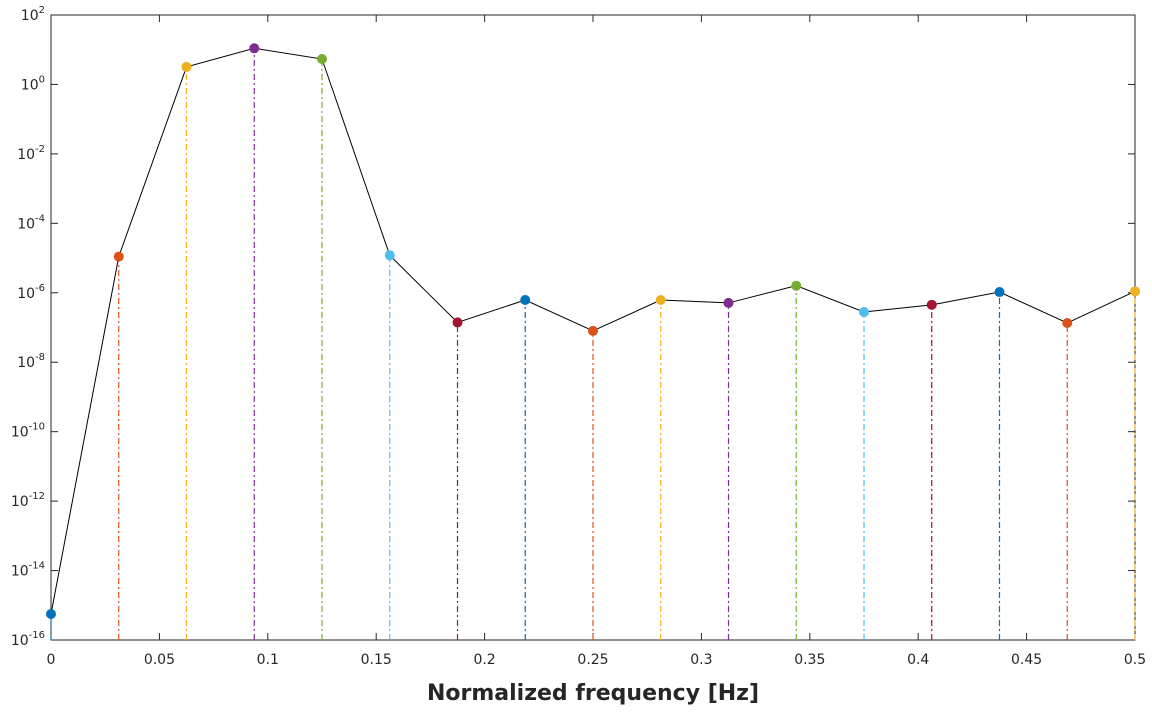  Describe the element at coordinates (28, 500) in the screenshot. I see `y-tick-label: 10⁻¹²` at that location.